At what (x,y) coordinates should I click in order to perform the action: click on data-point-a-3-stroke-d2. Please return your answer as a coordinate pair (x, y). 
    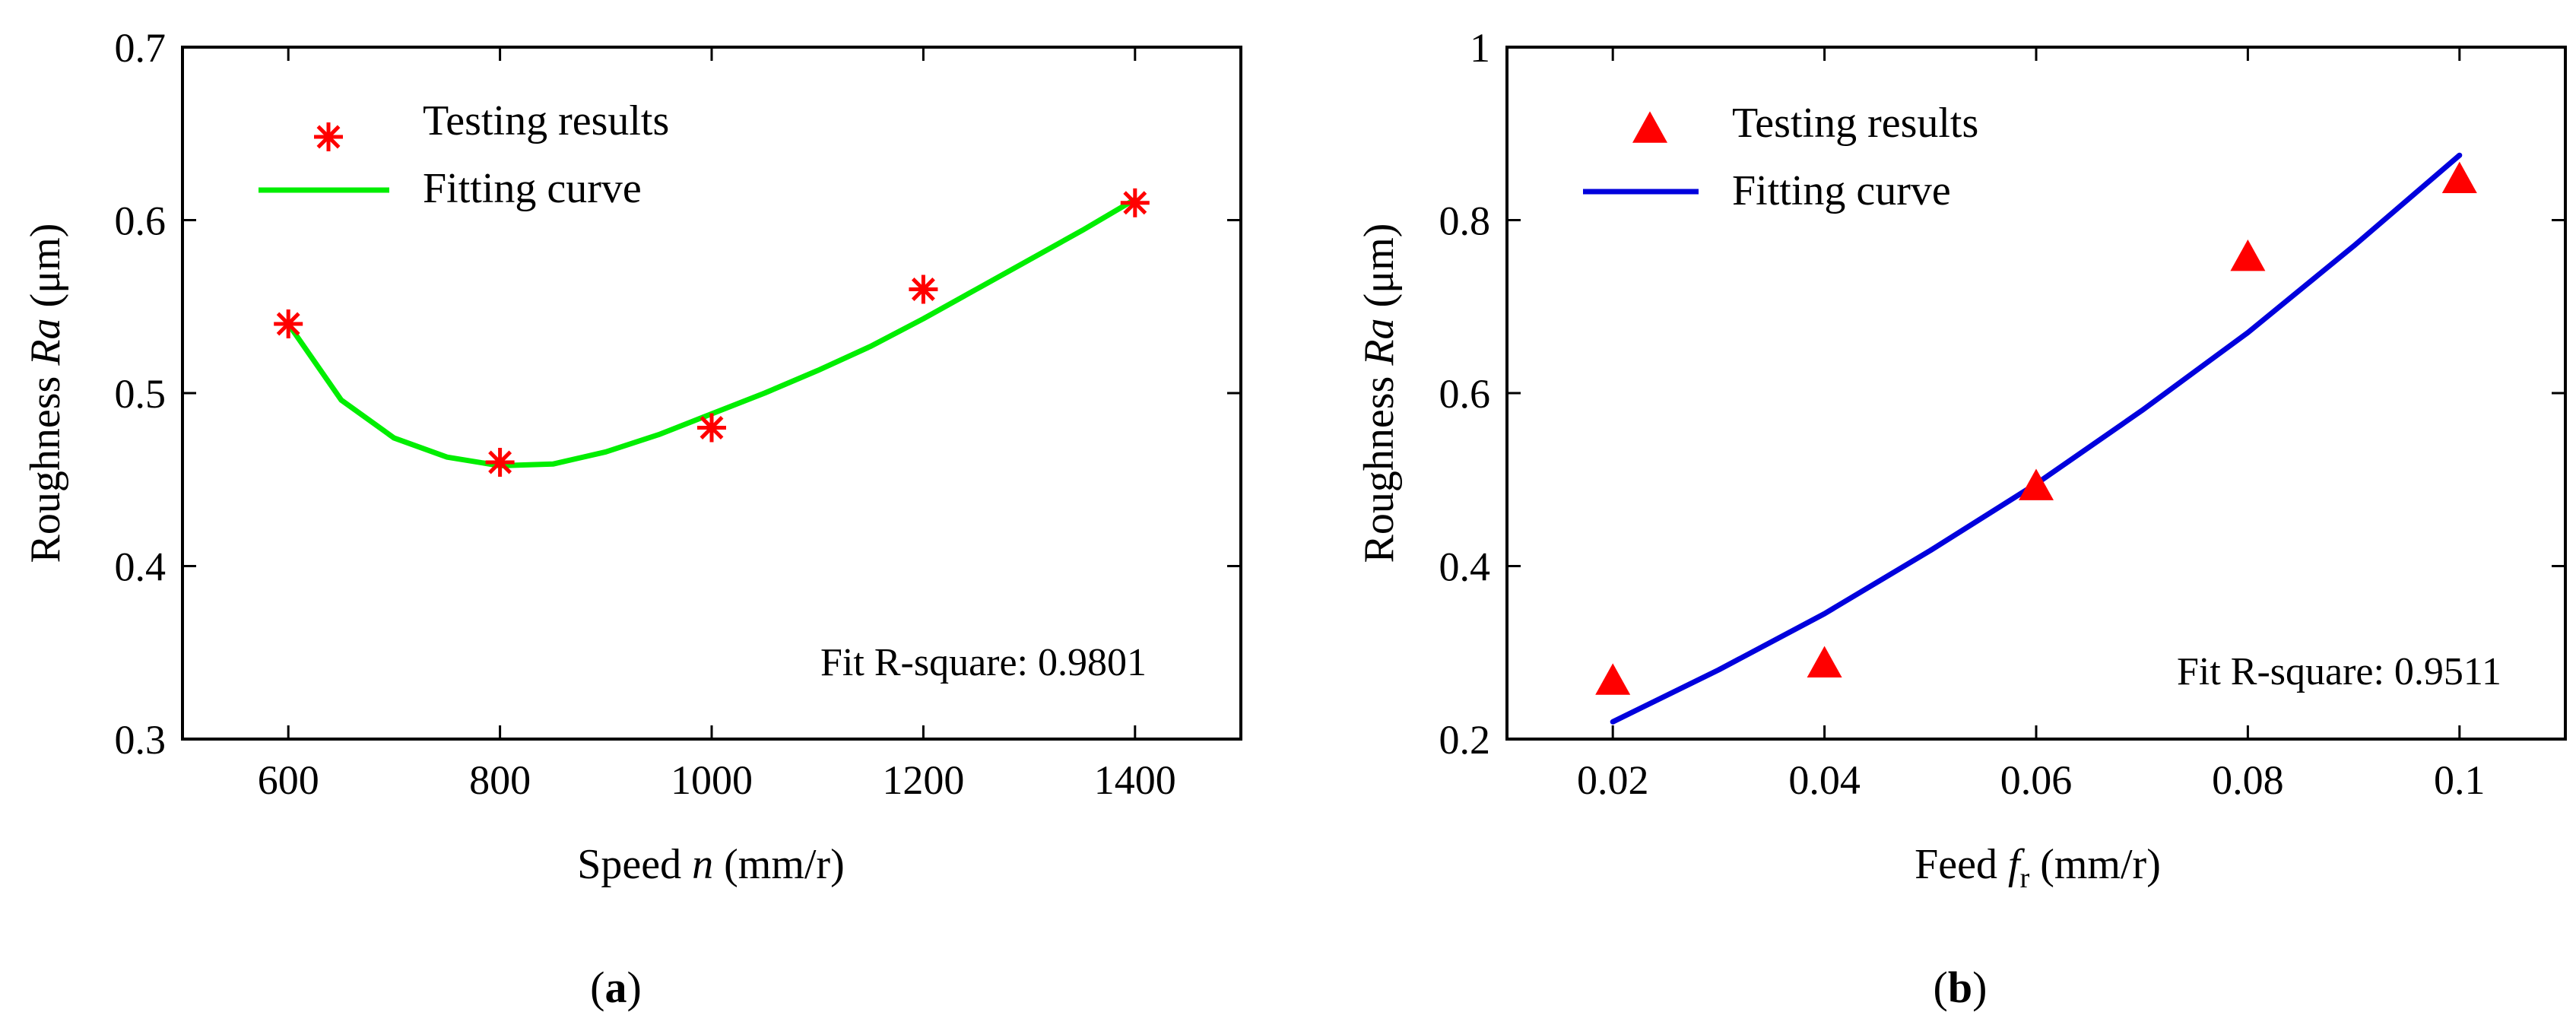
    Looking at the image, I should click on (923, 289).